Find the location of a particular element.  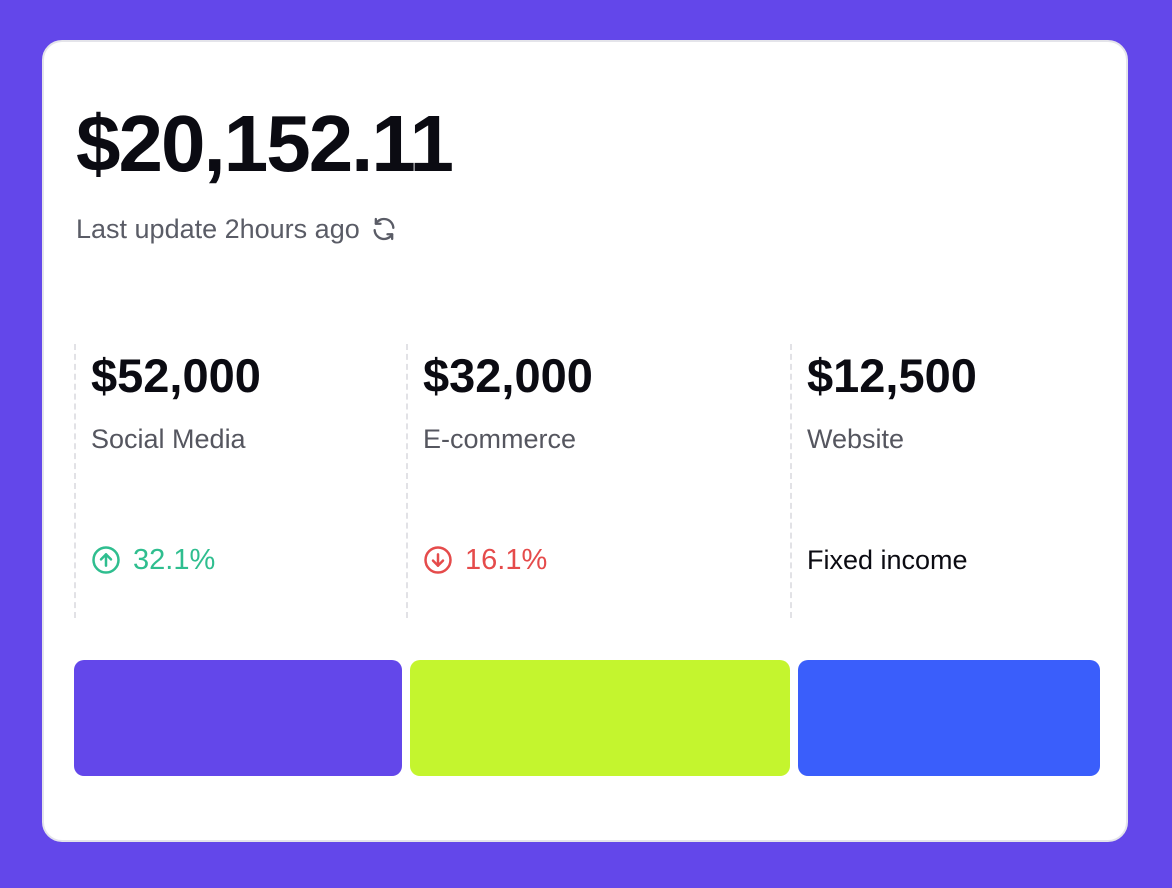

source-change: 16.1% is located at coordinates (485, 560).